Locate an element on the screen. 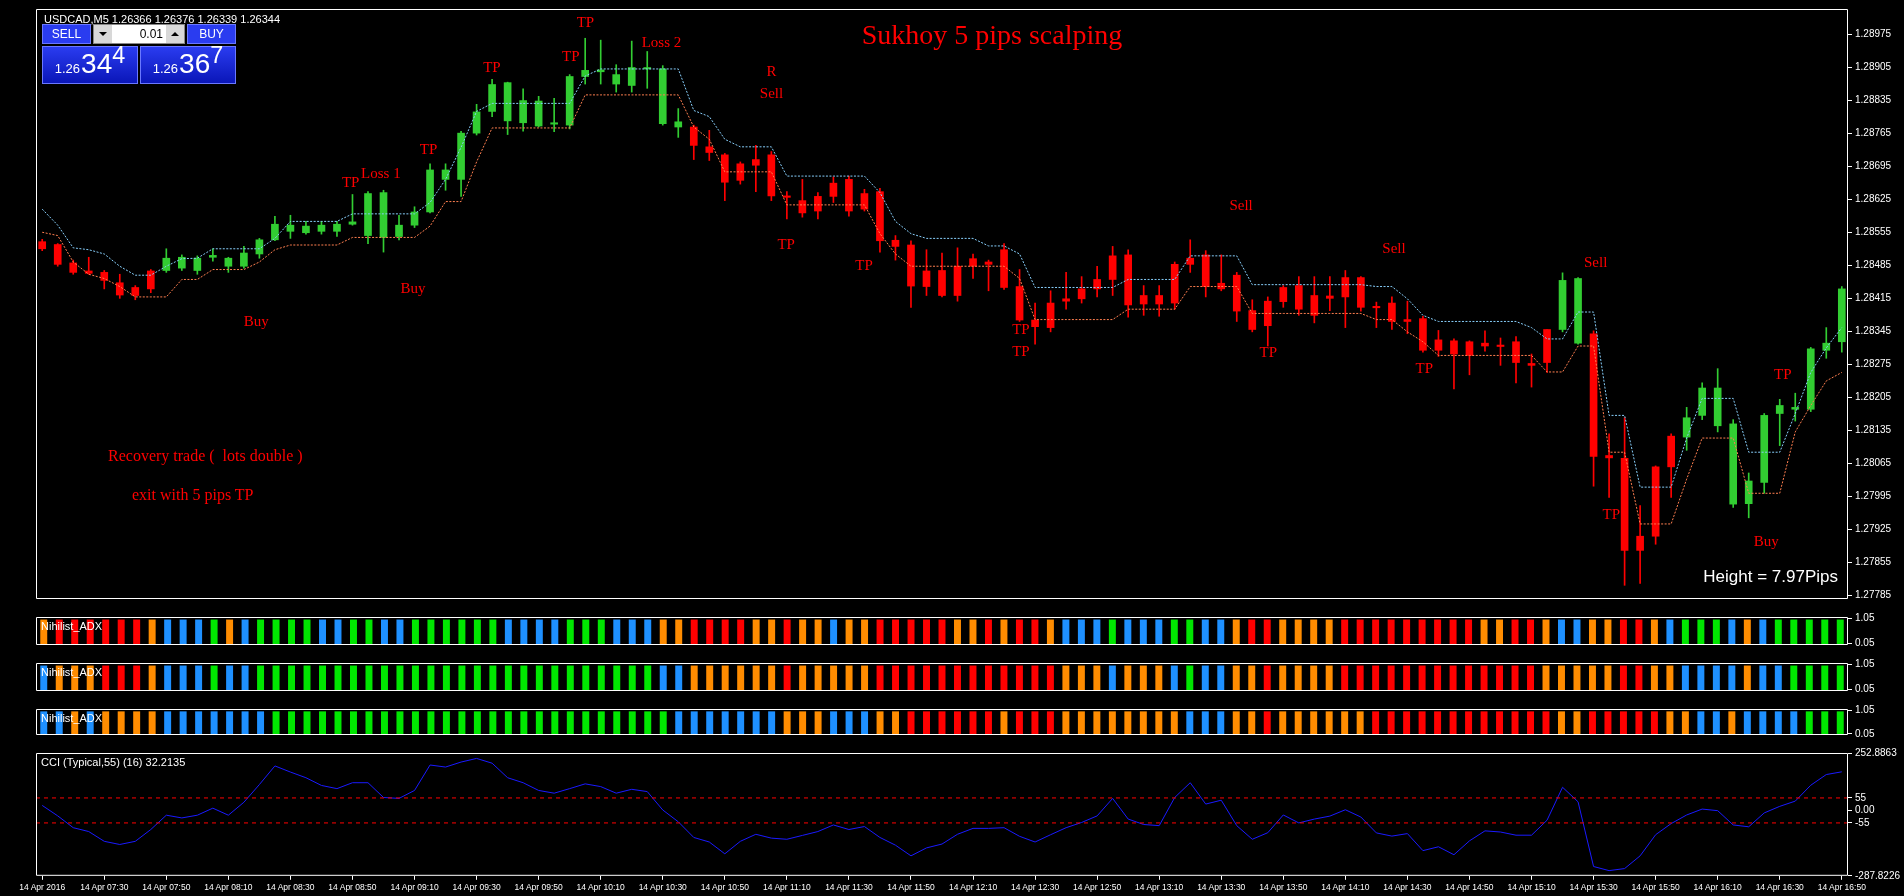 This screenshot has width=1904, height=896. y-tick-label: 1.28835 is located at coordinates (1873, 99).